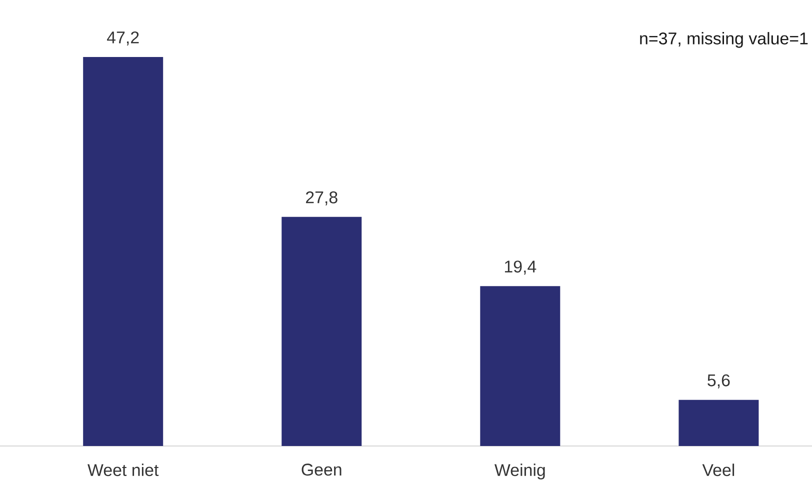 The width and height of the screenshot is (812, 500). Describe the element at coordinates (322, 470) in the screenshot. I see `x-tick-label: Geen` at that location.